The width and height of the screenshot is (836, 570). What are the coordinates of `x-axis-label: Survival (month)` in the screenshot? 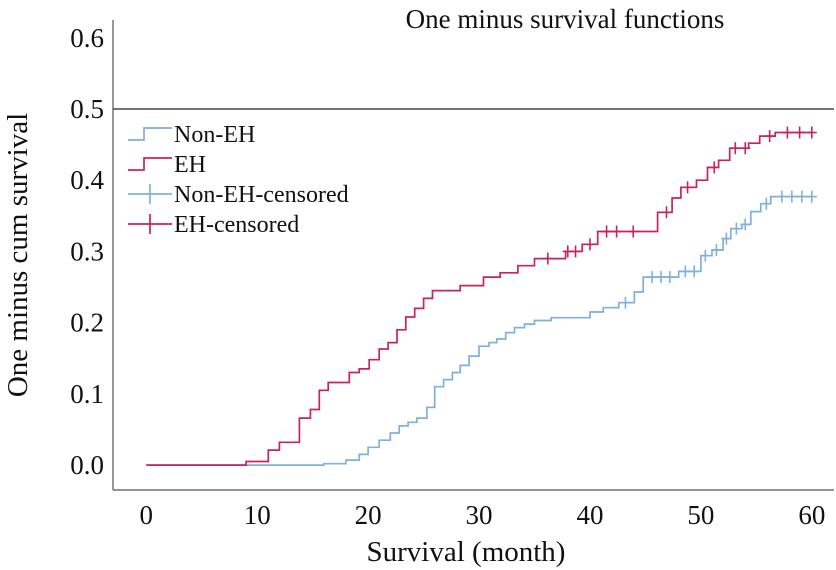 It's located at (466, 552).